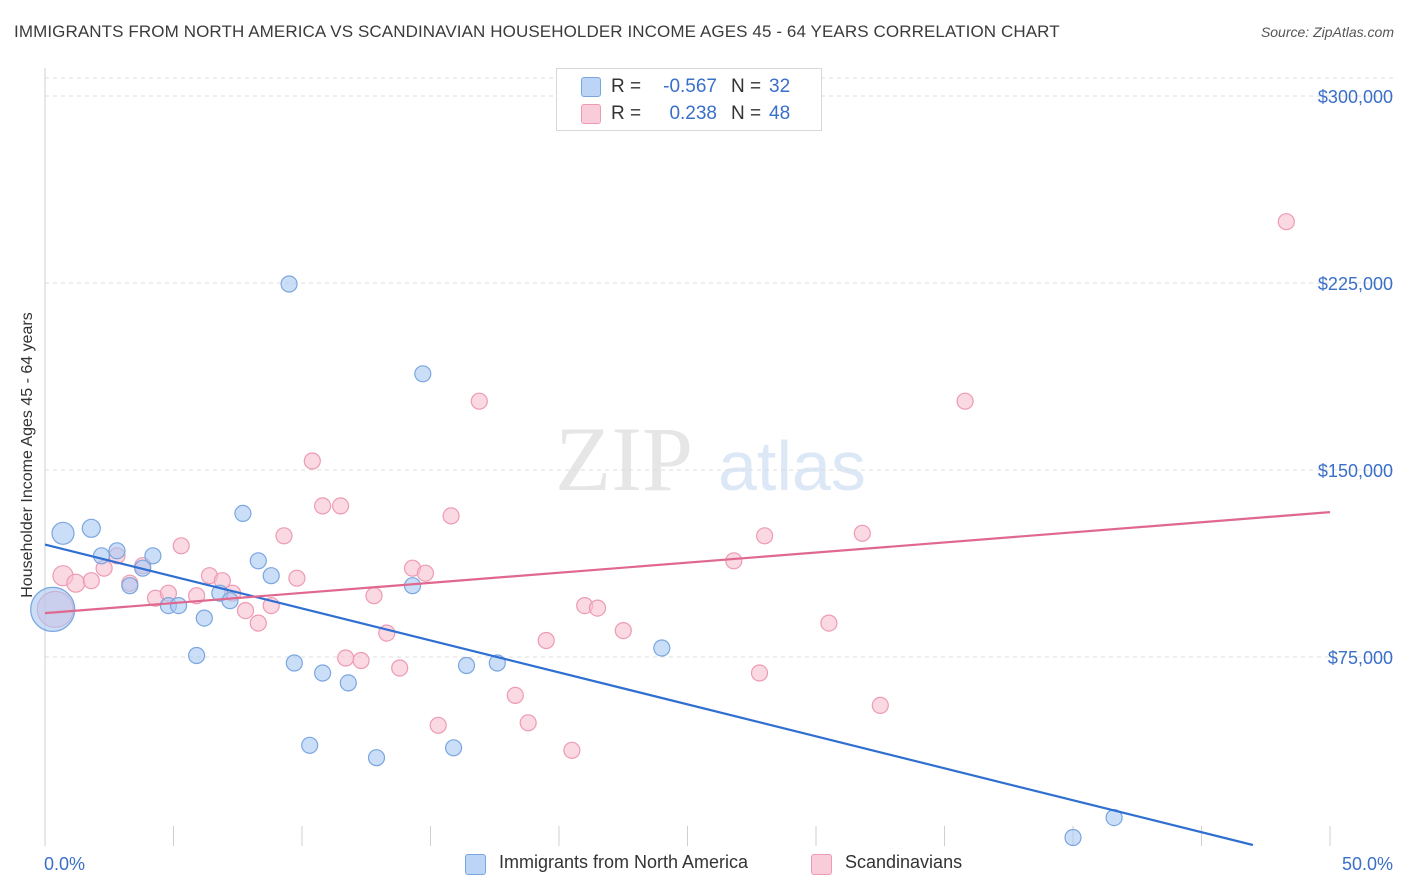 The image size is (1406, 892). Describe the element at coordinates (1327, 32) in the screenshot. I see `source-credit: Source: ZipAtlas.com` at that location.